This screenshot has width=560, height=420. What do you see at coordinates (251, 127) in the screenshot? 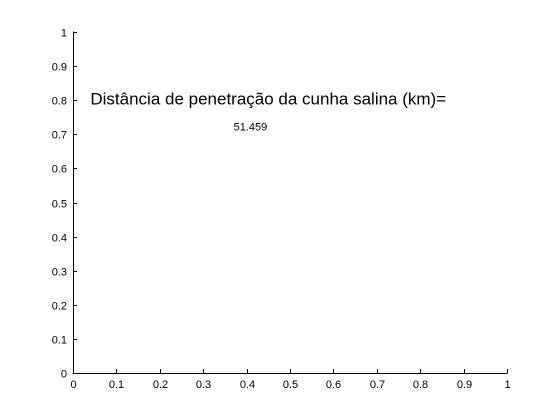
I see `annotation-value: 51.459` at bounding box center [251, 127].